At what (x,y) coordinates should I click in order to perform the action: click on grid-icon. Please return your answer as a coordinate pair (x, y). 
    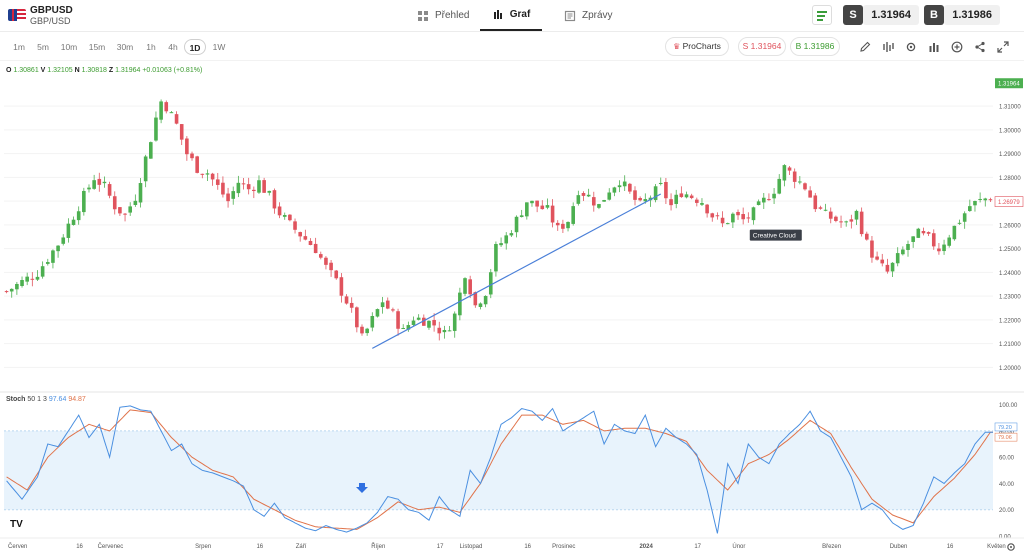
    Looking at the image, I should click on (423, 15).